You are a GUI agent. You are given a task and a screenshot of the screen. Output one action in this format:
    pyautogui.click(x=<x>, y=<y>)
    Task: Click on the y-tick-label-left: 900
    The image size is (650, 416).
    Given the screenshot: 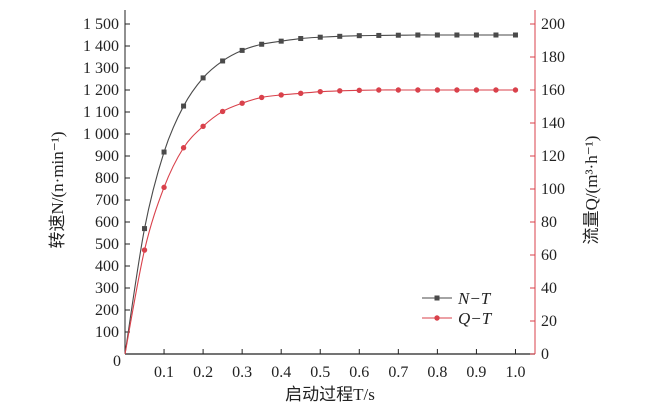 What is the action you would take?
    pyautogui.click(x=107, y=156)
    